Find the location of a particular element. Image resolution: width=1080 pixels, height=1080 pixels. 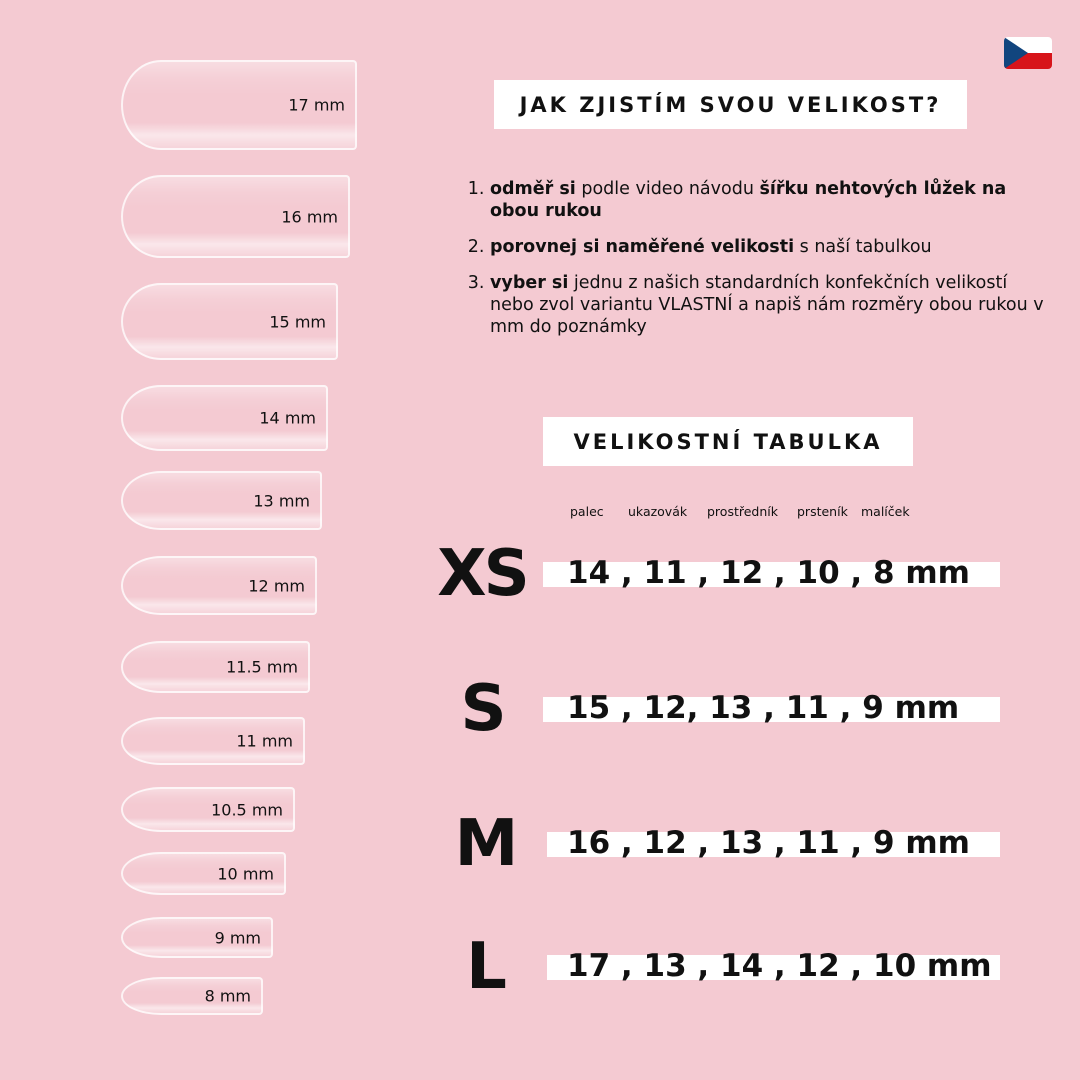

nail-tip: 14 mm is located at coordinates (224, 418).